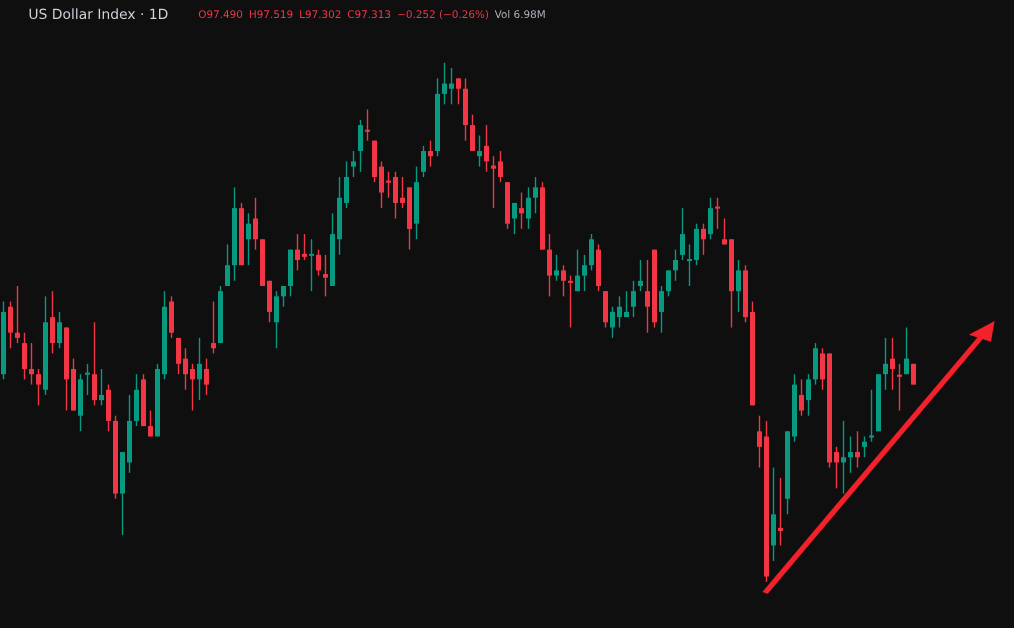  Describe the element at coordinates (220, 14) in the screenshot. I see `text: O97.490` at that location.